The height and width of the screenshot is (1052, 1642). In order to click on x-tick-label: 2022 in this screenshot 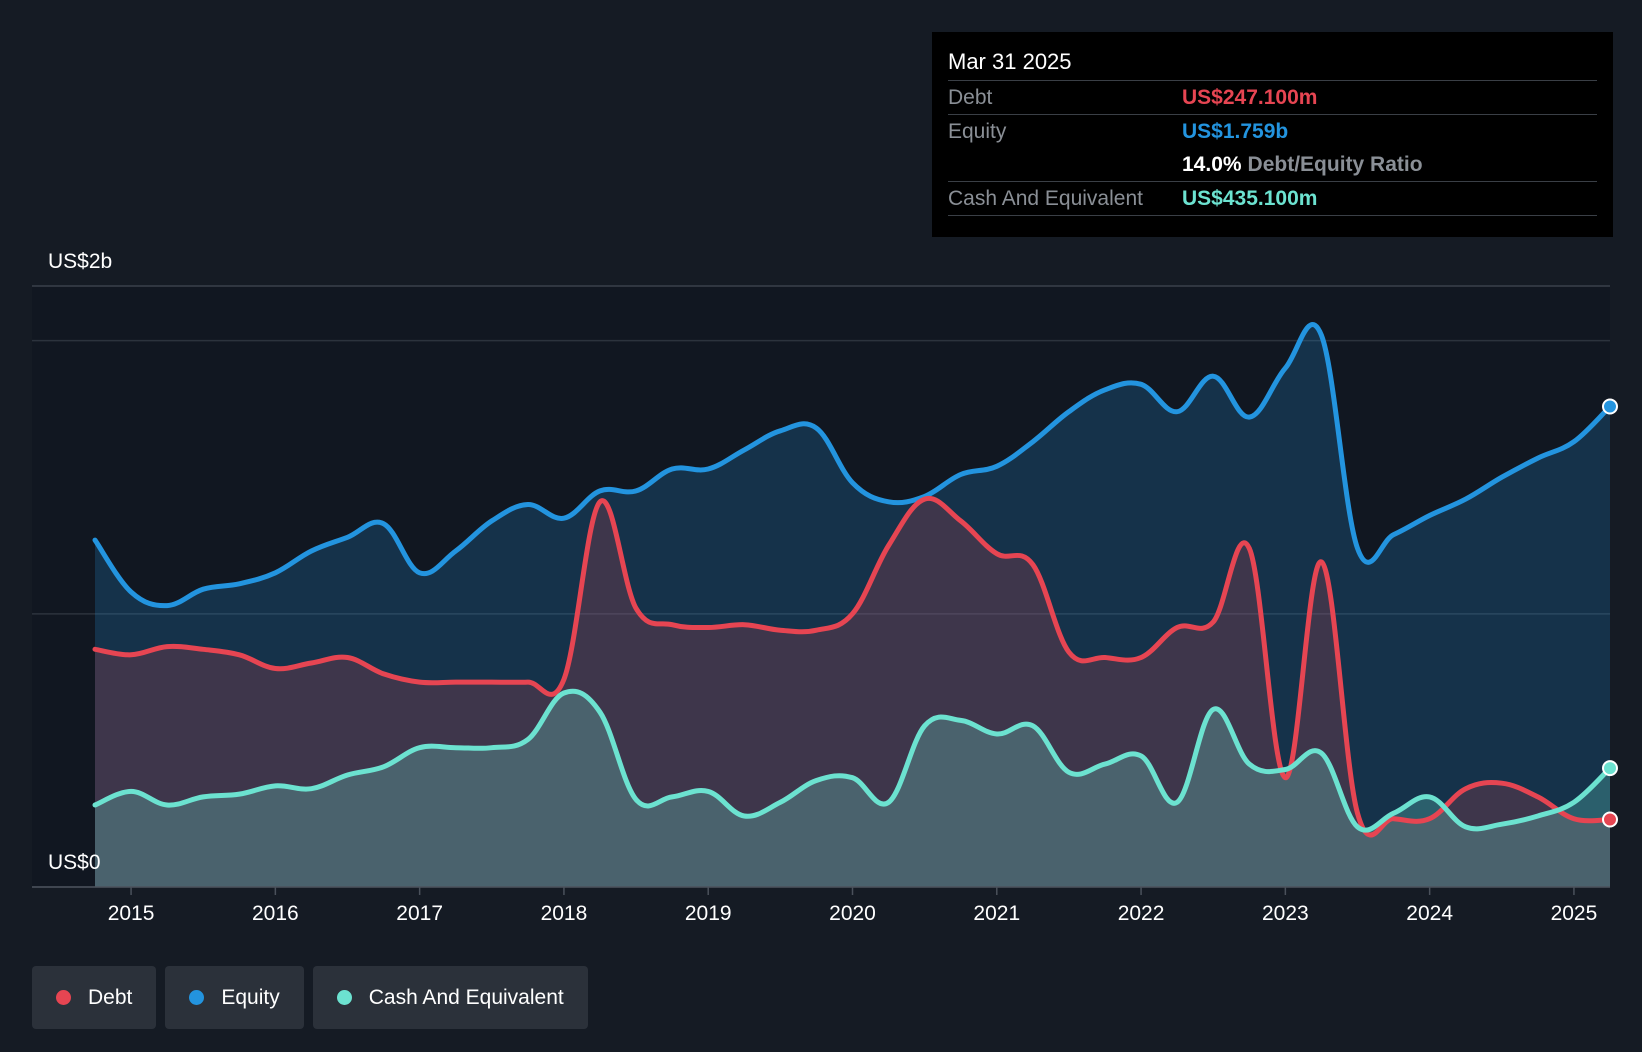, I will do `click(1141, 913)`.